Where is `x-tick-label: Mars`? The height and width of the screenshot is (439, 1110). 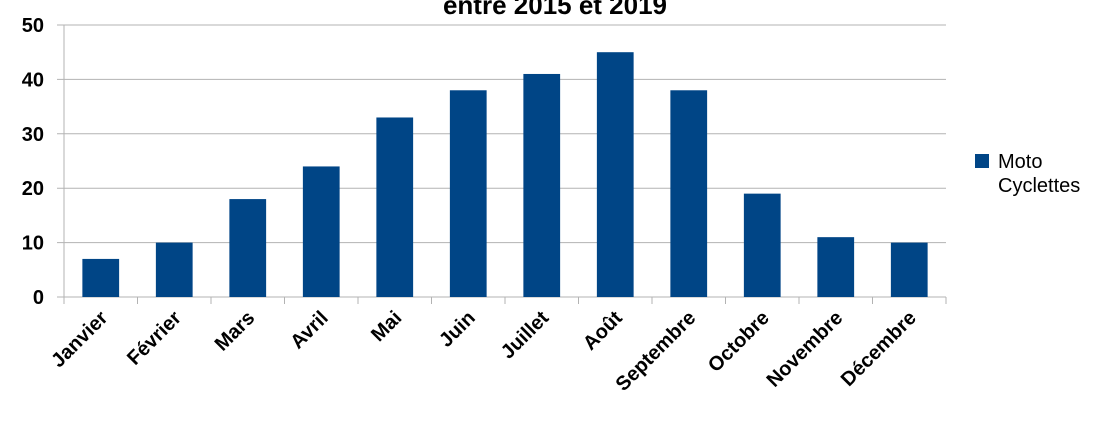
x-tick-label: Mars is located at coordinates (235, 331).